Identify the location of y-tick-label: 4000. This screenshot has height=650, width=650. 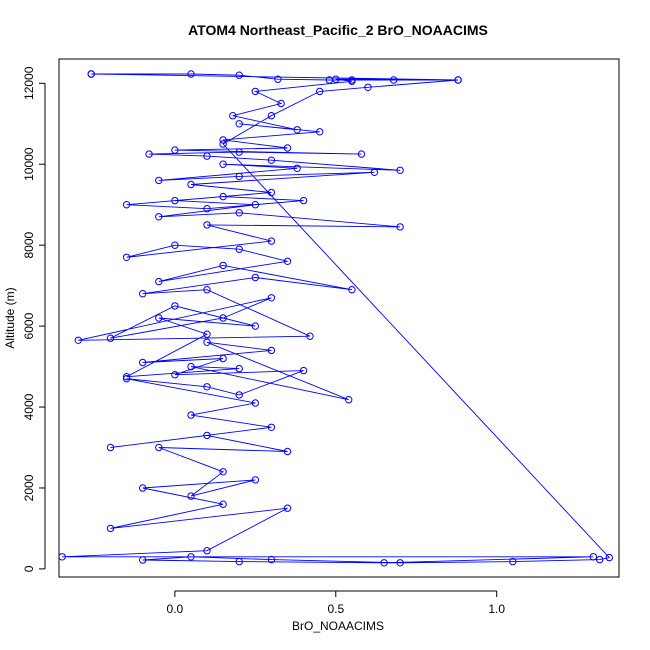
(29, 406).